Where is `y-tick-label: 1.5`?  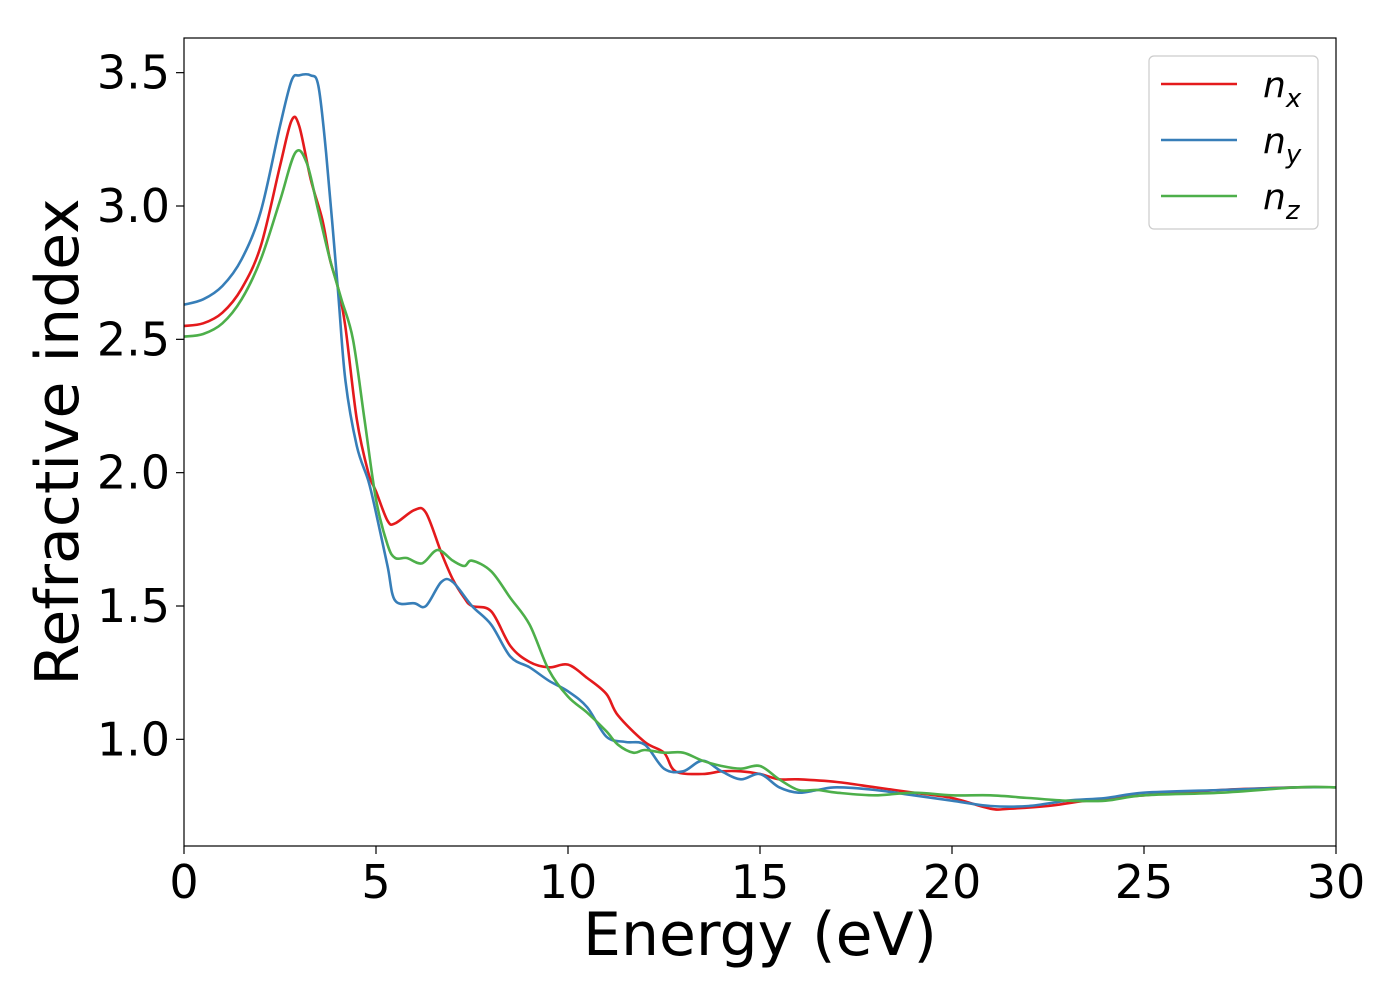 y-tick-label: 1.5 is located at coordinates (133, 606).